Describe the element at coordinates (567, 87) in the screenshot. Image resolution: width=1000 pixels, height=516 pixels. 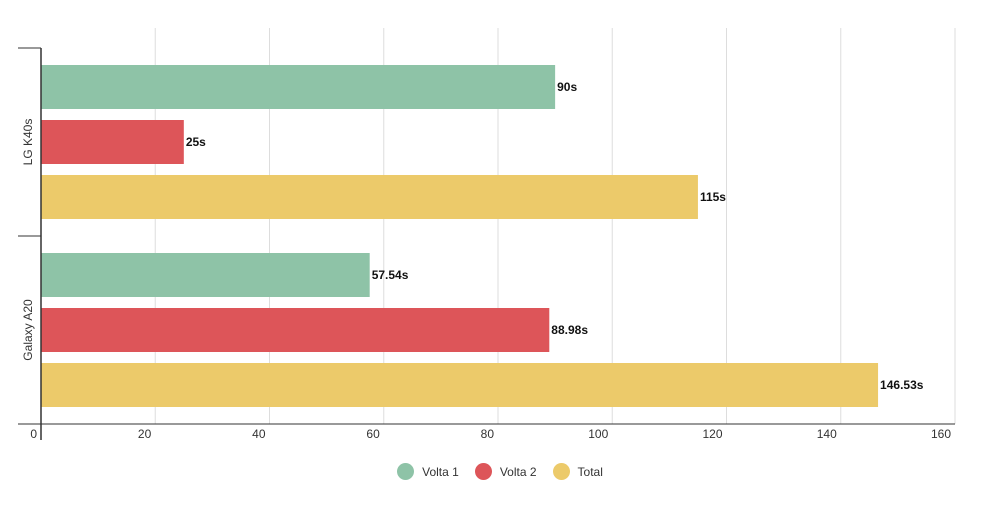
I see `data-label-volta-1: 90s` at that location.